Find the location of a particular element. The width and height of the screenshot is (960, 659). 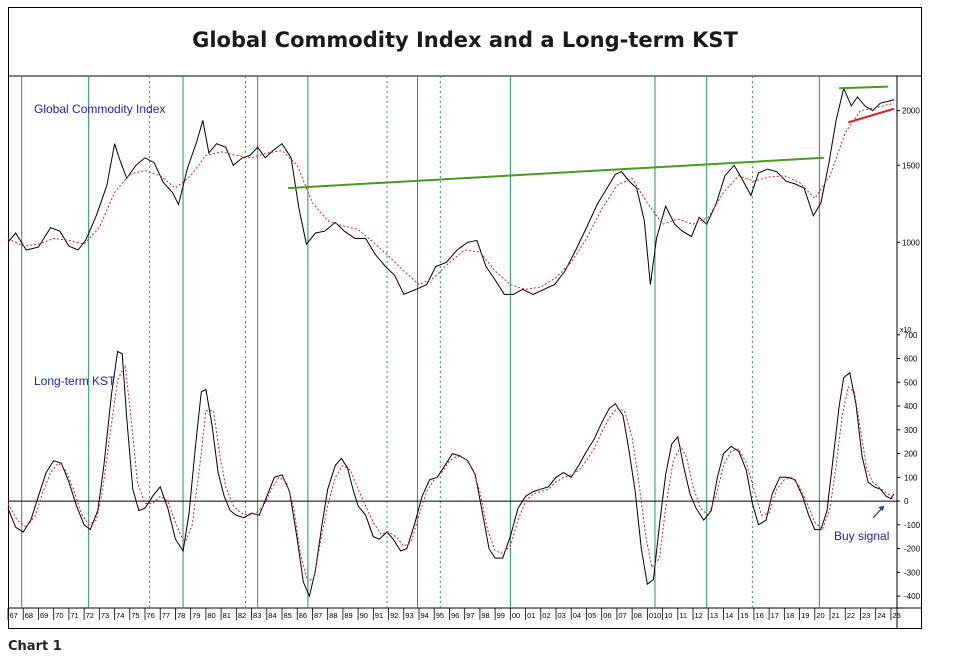

x-tick-label: 08 is located at coordinates (638, 615).